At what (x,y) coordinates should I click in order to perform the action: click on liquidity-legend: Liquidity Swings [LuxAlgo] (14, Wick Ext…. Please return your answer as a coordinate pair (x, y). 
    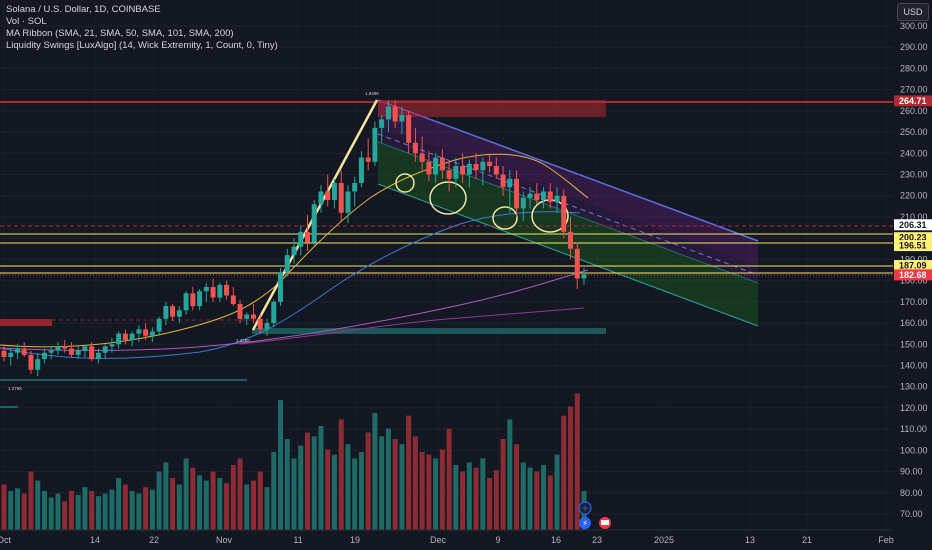
    Looking at the image, I should click on (142, 45).